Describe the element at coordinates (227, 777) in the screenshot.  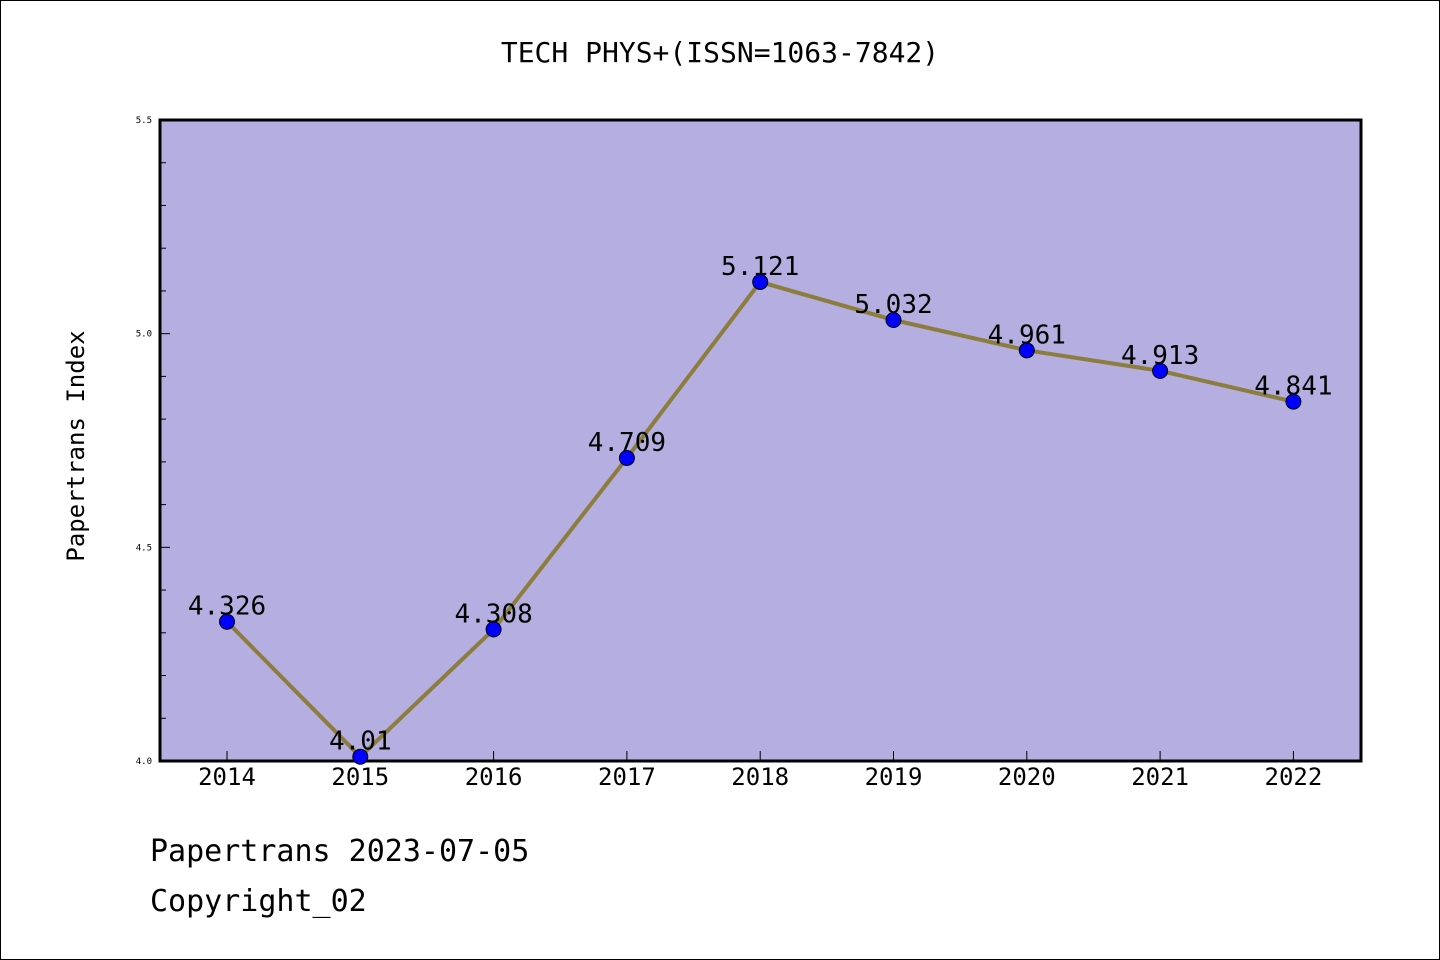
I see `x-tick-label: 2014` at that location.